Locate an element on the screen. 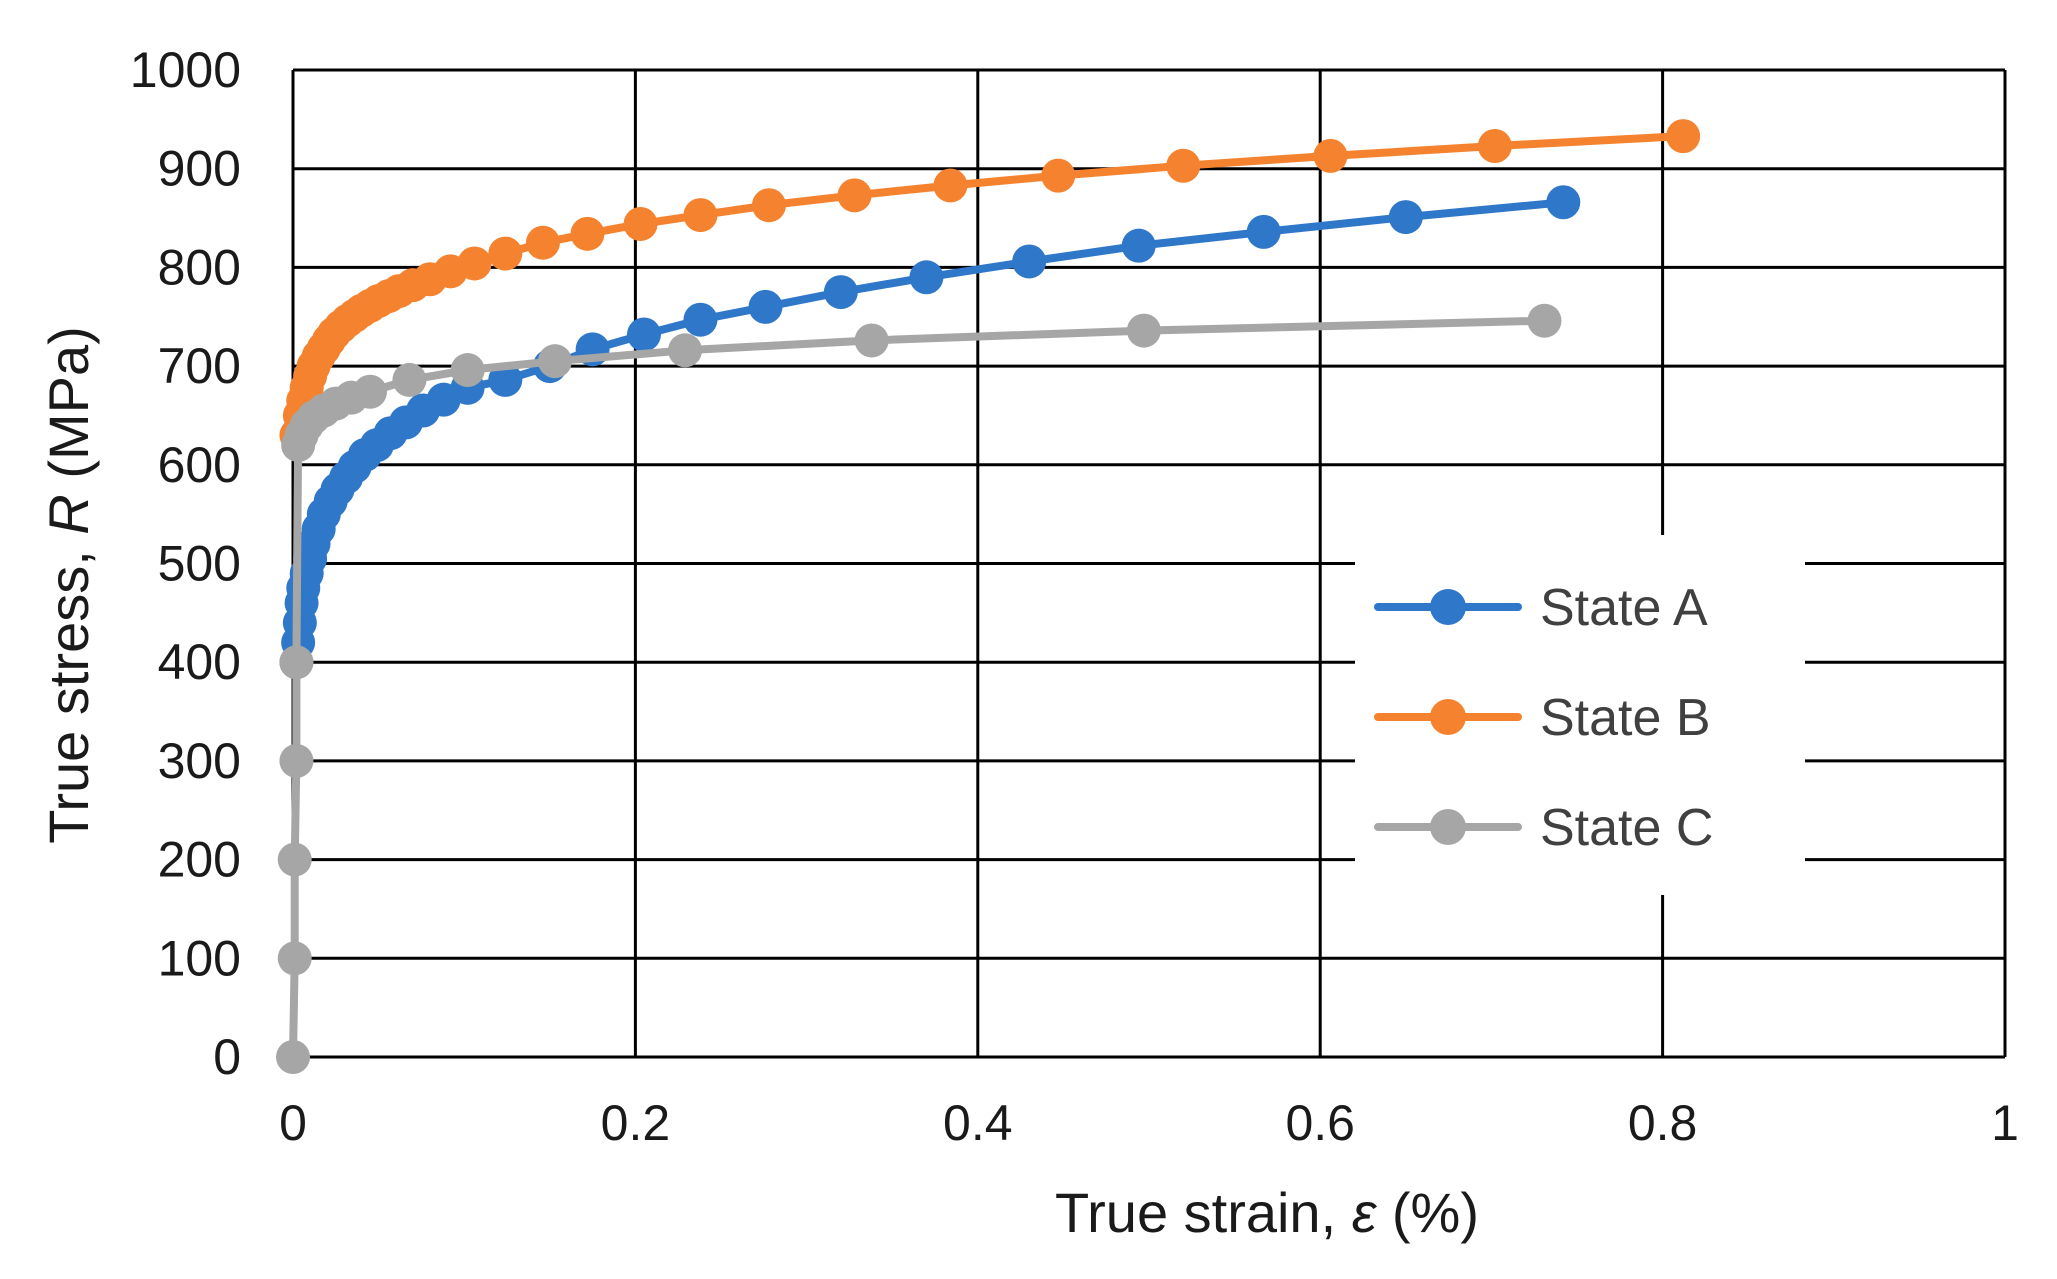 This screenshot has width=2057, height=1279. x-axis-title: True strain, ε (%) is located at coordinates (1267, 1212).